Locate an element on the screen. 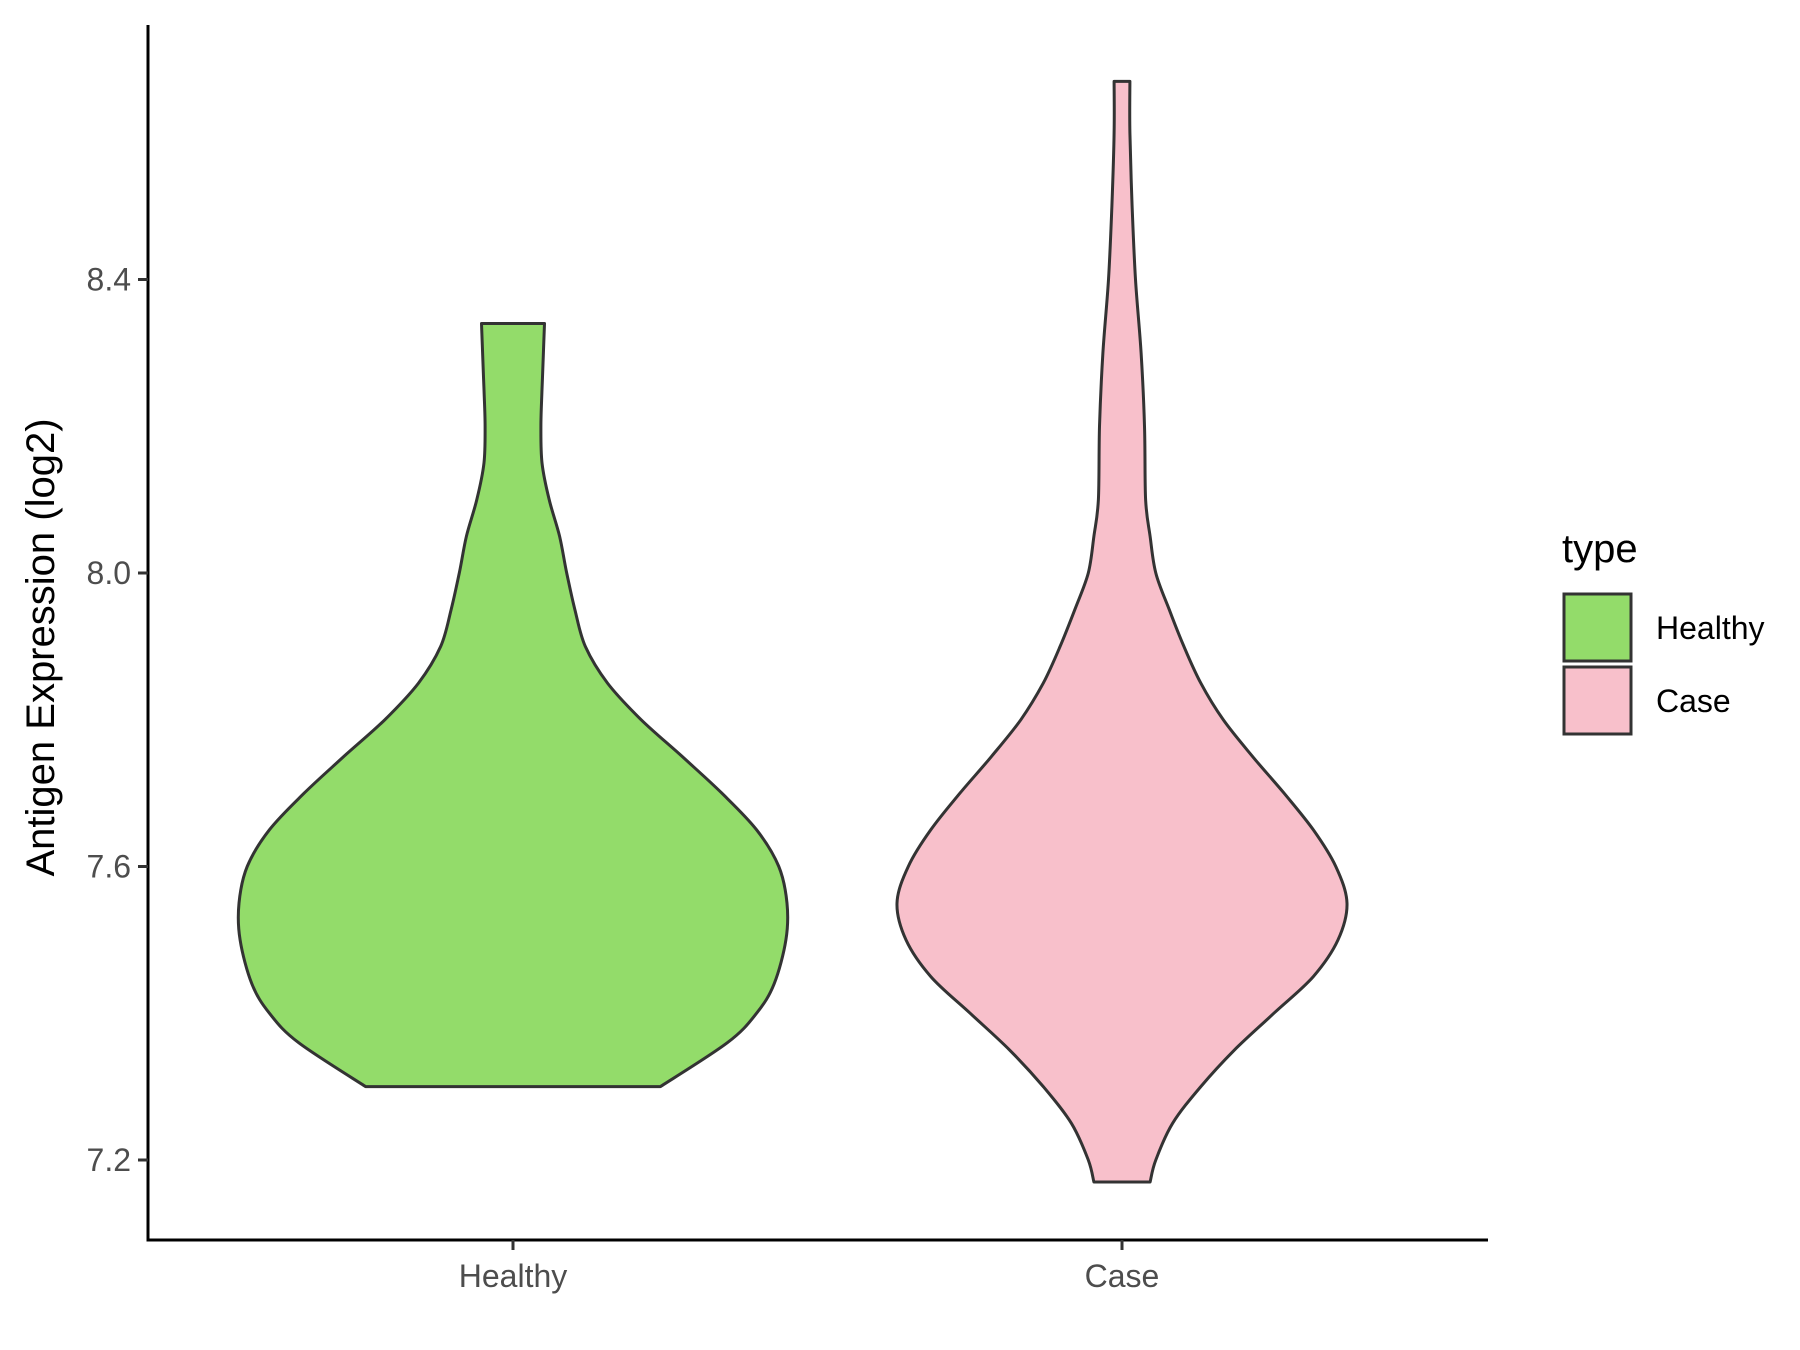 This screenshot has width=1800, height=1350. legend-title: type is located at coordinates (1600, 549).